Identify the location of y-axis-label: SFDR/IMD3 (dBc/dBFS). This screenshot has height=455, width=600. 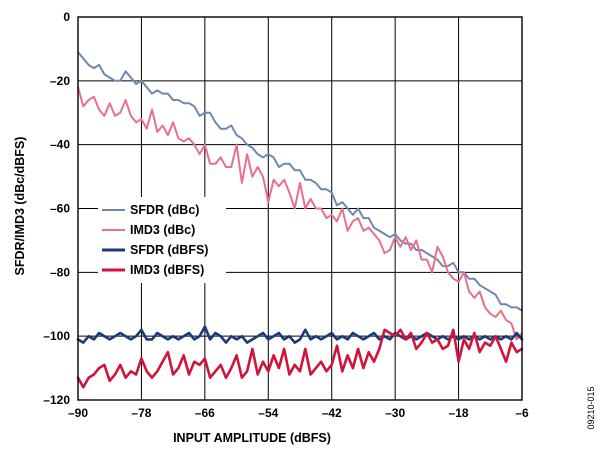
(20, 206).